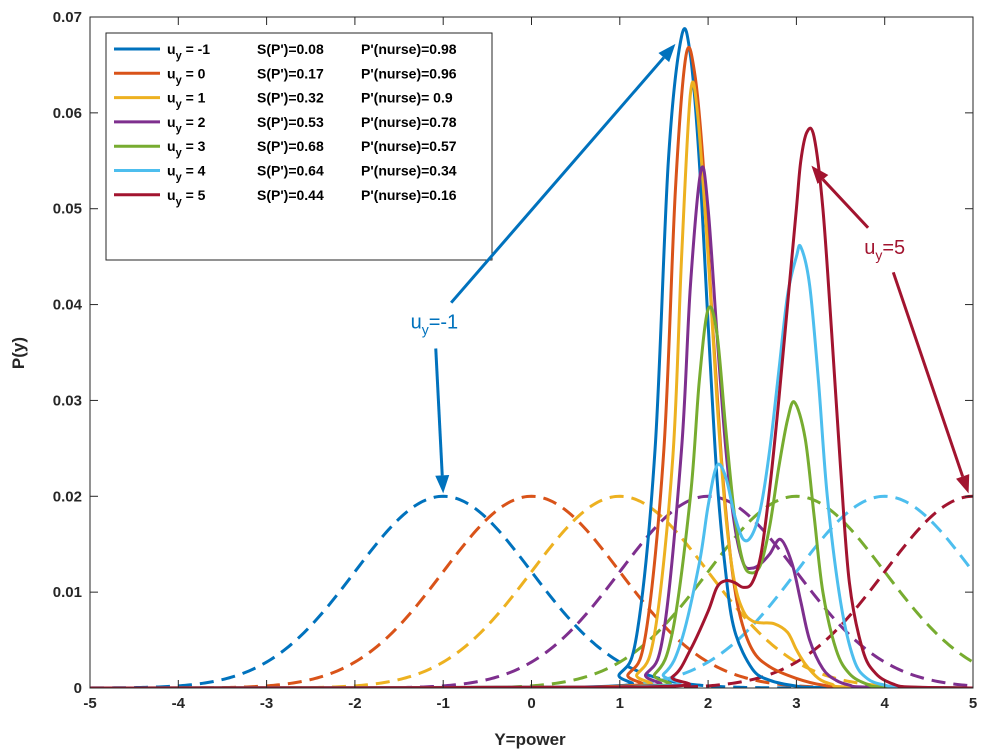 This screenshot has width=984, height=753. What do you see at coordinates (67, 113) in the screenshot?
I see `y-tick-label-6: 0.06` at bounding box center [67, 113].